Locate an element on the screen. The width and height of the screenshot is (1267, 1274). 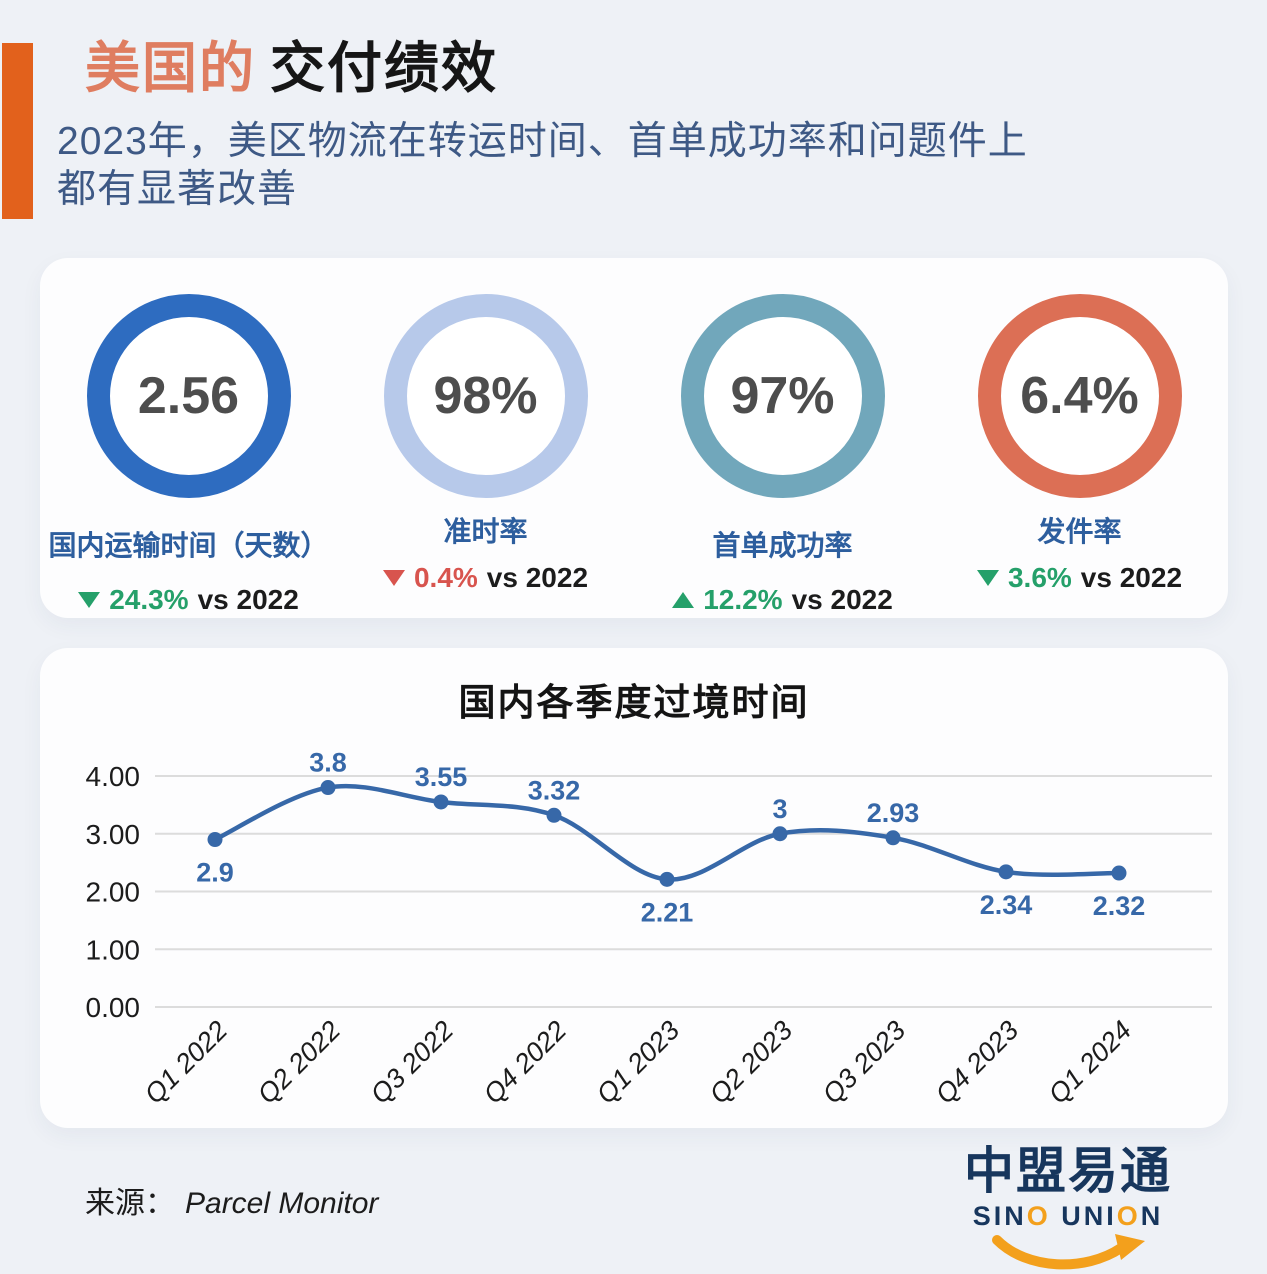
sino-union-logo: 中盟易通 SINO UNION is located at coordinates (1068, 1209).